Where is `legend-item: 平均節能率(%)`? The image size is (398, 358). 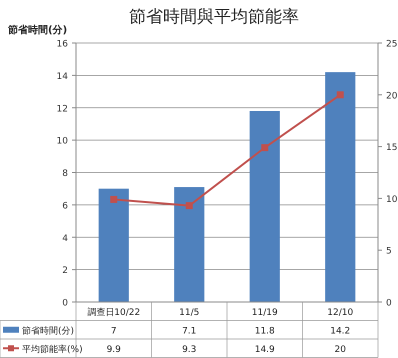 legend-item: 平均節能率(%) is located at coordinates (43, 349).